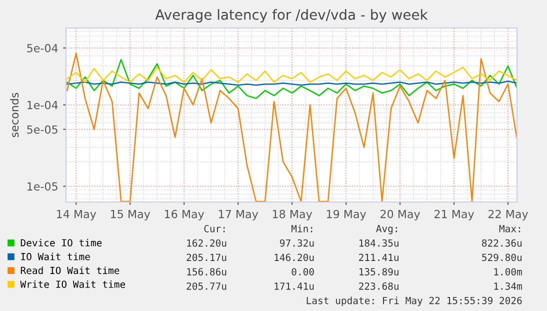 The image size is (547, 311). What do you see at coordinates (508, 272) in the screenshot?
I see `text: 1.00m` at bounding box center [508, 272].